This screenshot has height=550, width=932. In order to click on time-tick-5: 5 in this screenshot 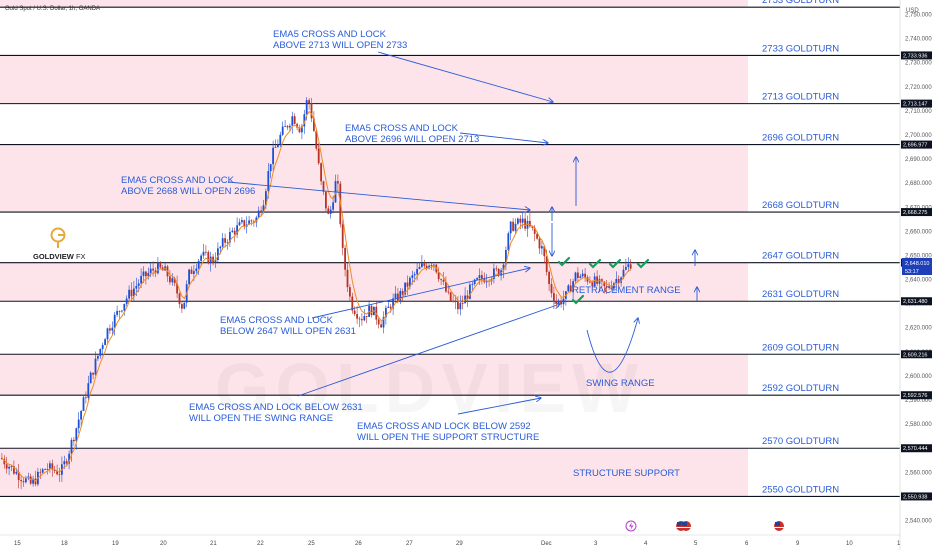, I will do `click(696, 544)`.